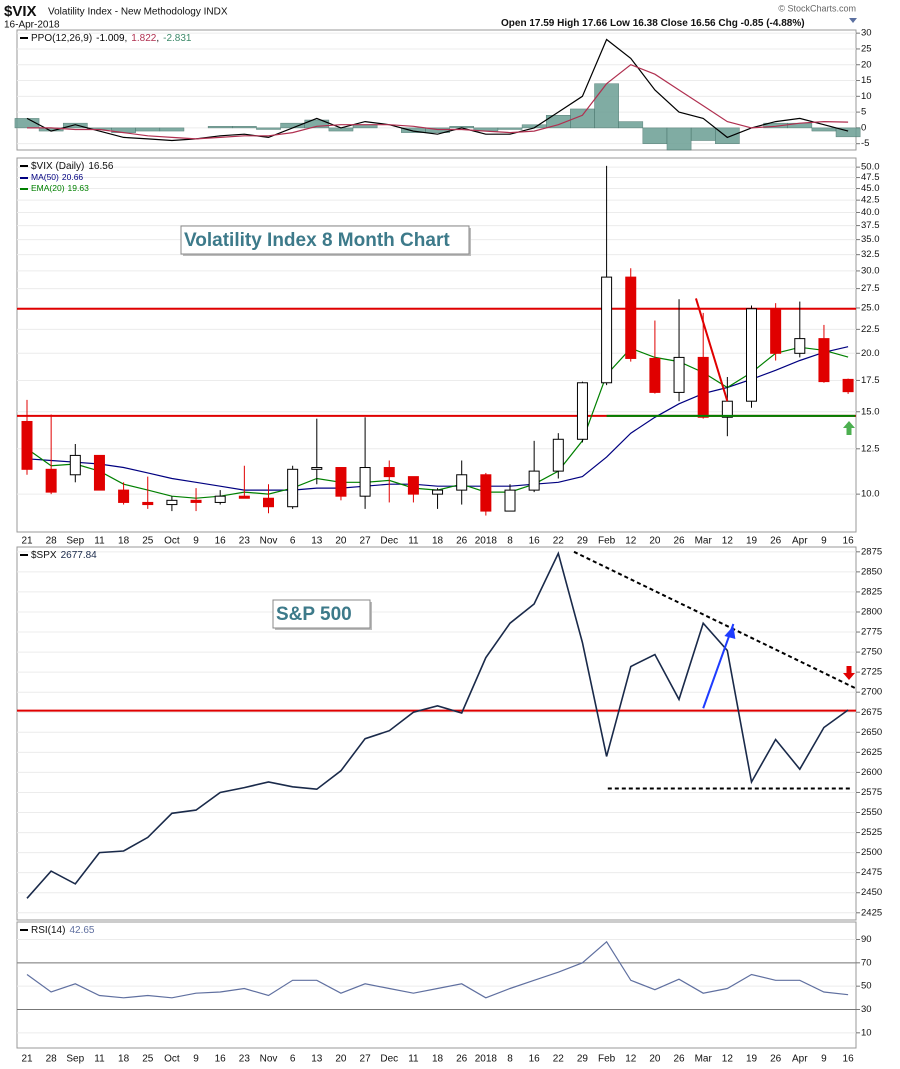 This screenshot has height=1069, width=900. What do you see at coordinates (870, 353) in the screenshot?
I see `y-tick-label: 20.0` at bounding box center [870, 353].